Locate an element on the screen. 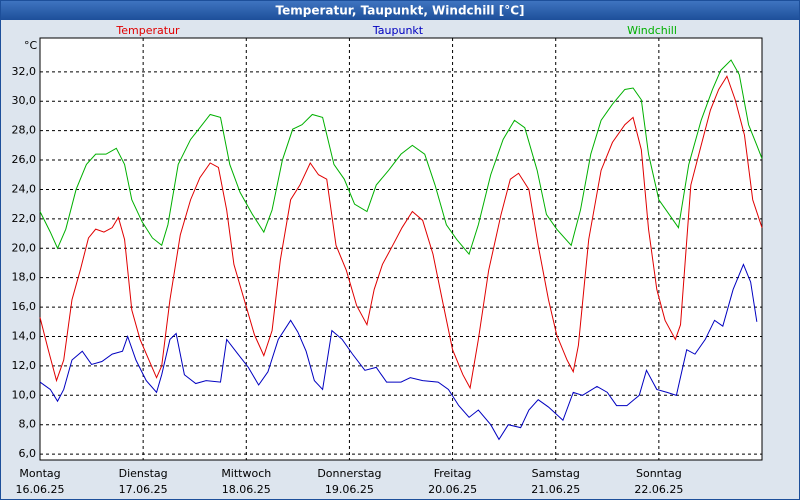  chart-title: Temperatur, Taupunkt, Windchill [°C] is located at coordinates (400, 11).